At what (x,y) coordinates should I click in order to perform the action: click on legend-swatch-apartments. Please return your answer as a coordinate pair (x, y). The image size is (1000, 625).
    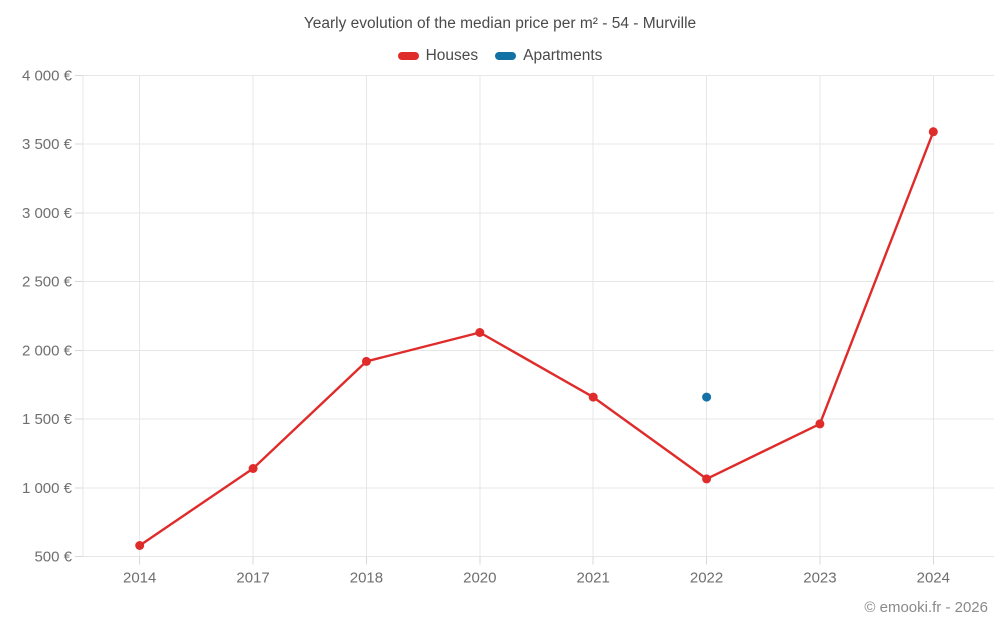
    Looking at the image, I should click on (506, 56).